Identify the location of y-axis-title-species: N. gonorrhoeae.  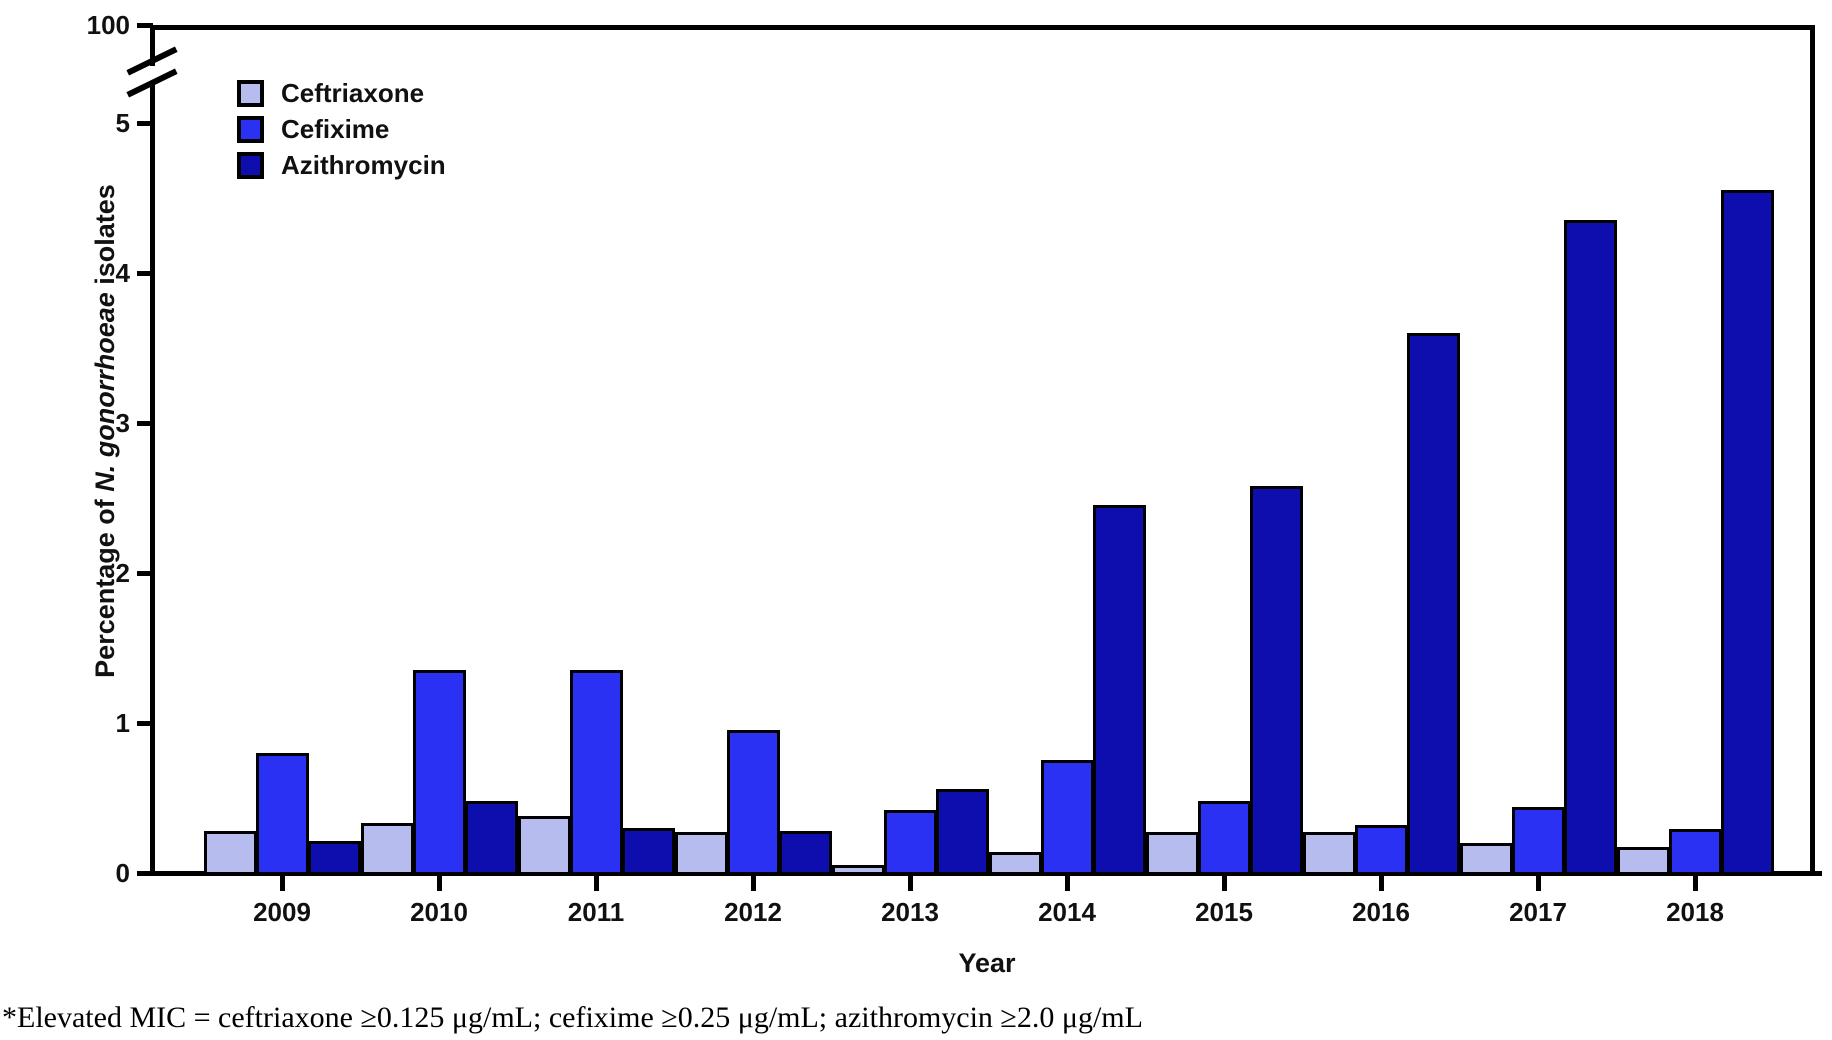
(105, 392).